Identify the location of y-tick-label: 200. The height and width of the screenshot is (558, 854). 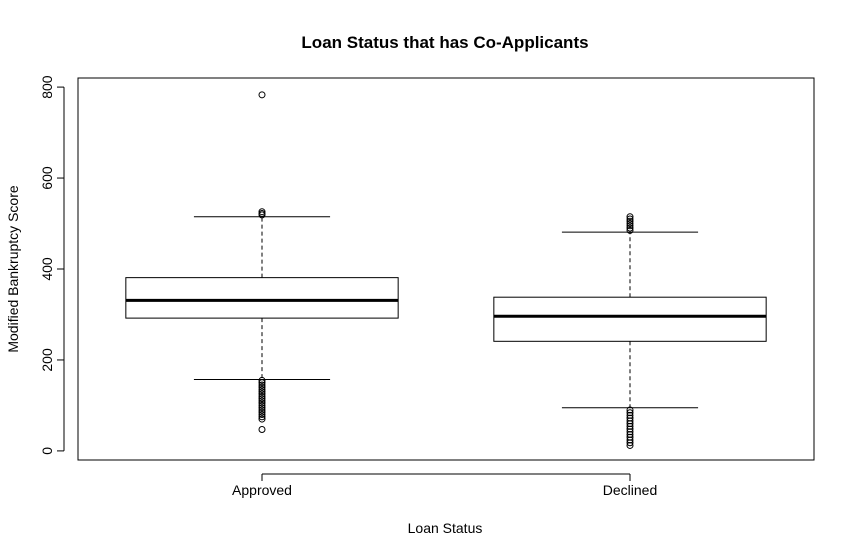
(47, 360).